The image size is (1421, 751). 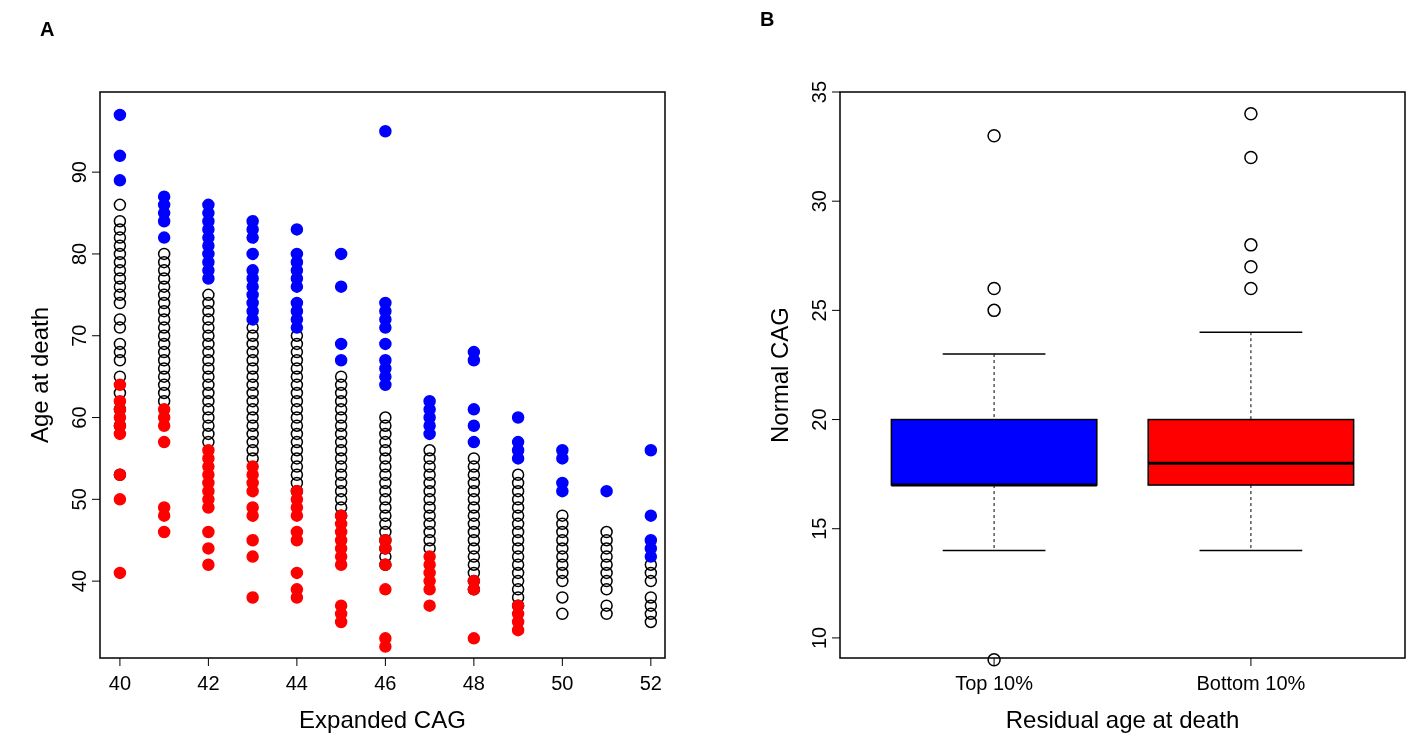 What do you see at coordinates (385, 683) in the screenshot?
I see `x-tick-label: 46` at bounding box center [385, 683].